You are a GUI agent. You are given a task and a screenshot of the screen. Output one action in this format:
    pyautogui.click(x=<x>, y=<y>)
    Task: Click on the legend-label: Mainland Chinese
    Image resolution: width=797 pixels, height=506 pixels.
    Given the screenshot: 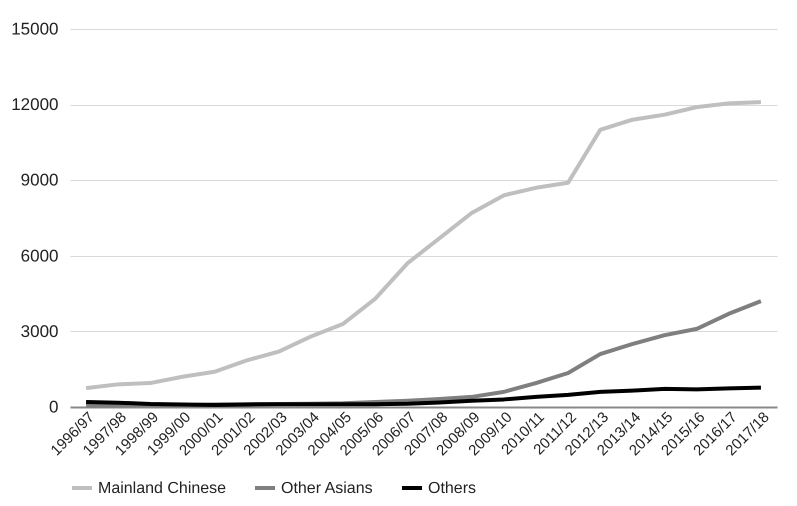 What is the action you would take?
    pyautogui.click(x=162, y=488)
    